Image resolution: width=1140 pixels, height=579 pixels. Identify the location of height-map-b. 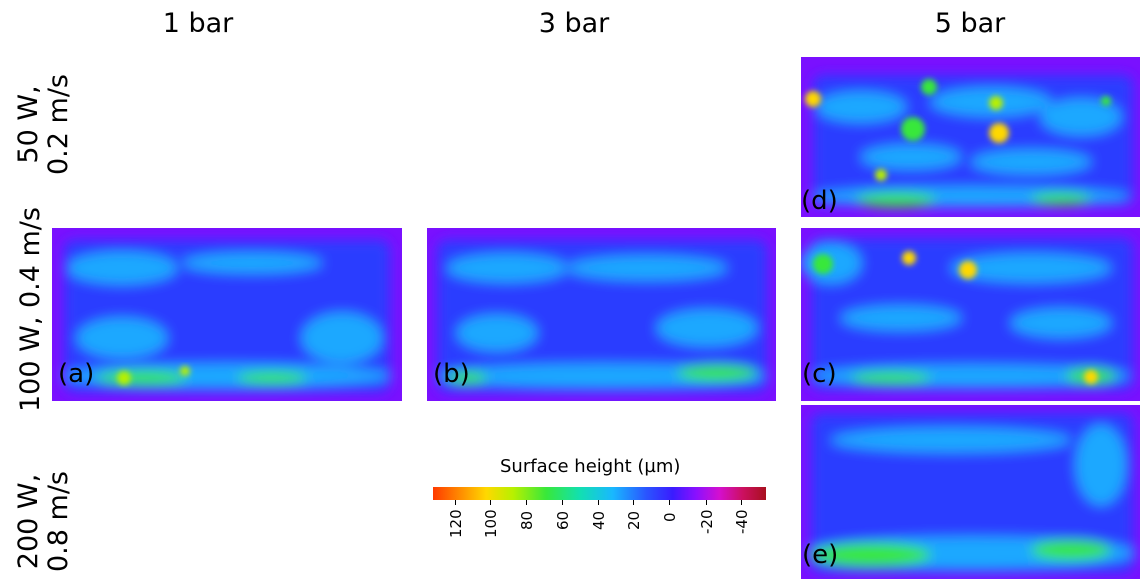
(601, 314).